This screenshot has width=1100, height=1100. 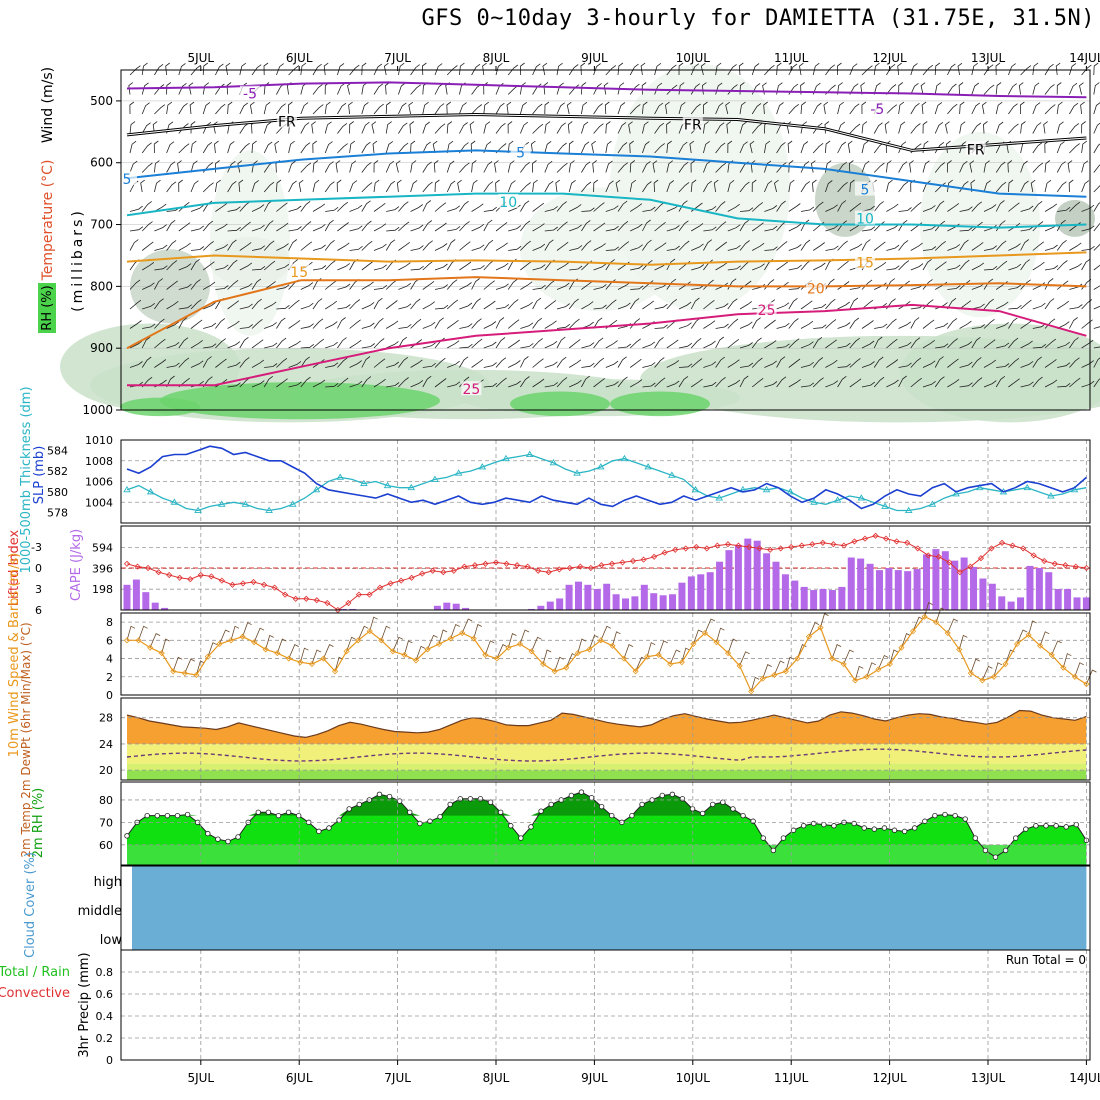 I want to click on rh-shading, so click(x=1075, y=218).